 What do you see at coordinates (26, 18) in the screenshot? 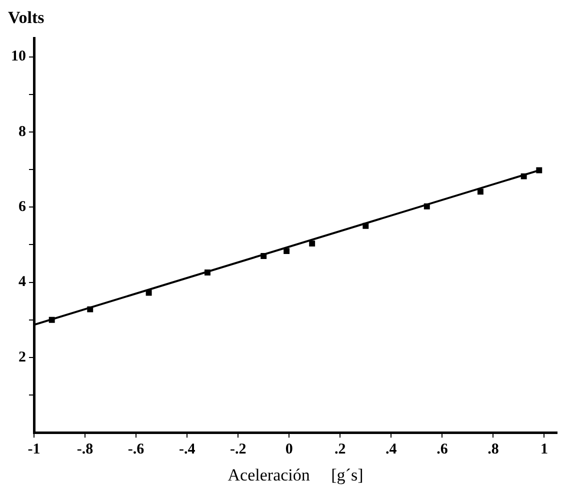
I see `y-axis-title: Volts` at bounding box center [26, 18].